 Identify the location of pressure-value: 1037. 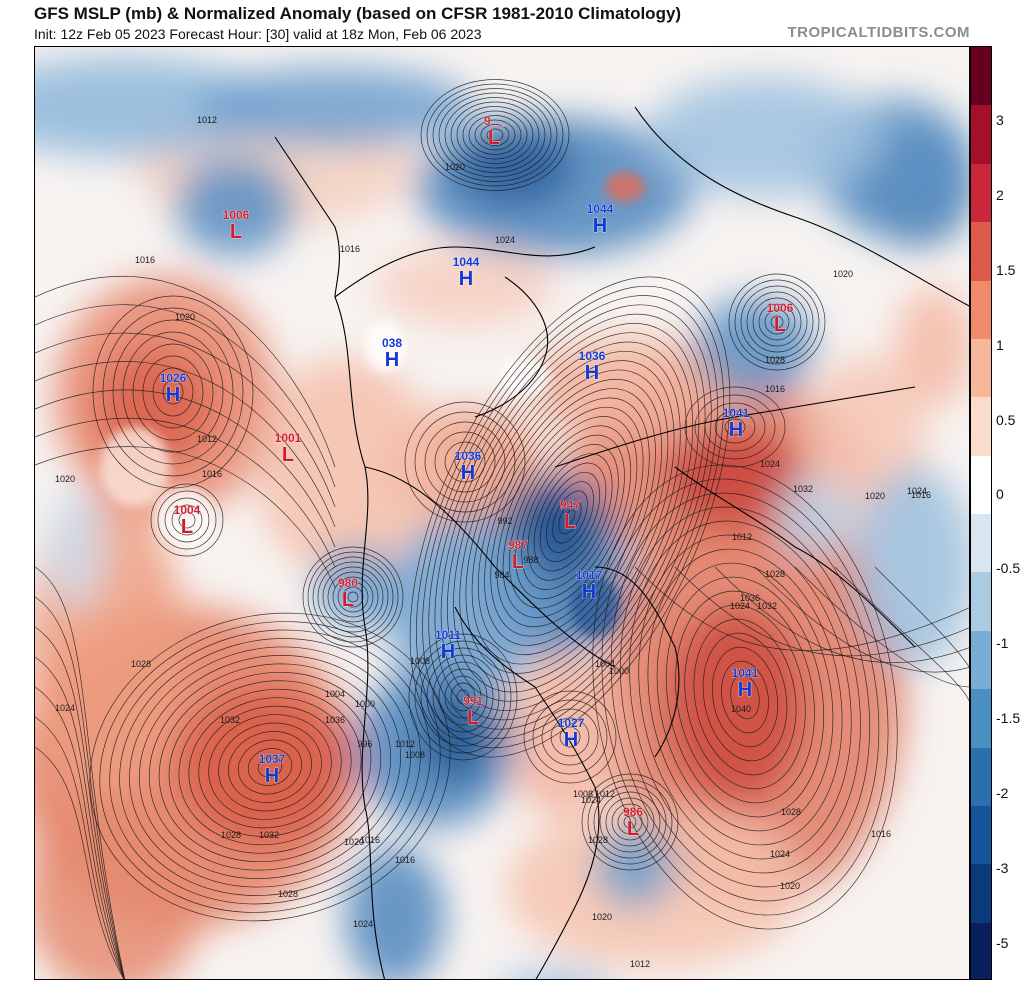
(272, 759).